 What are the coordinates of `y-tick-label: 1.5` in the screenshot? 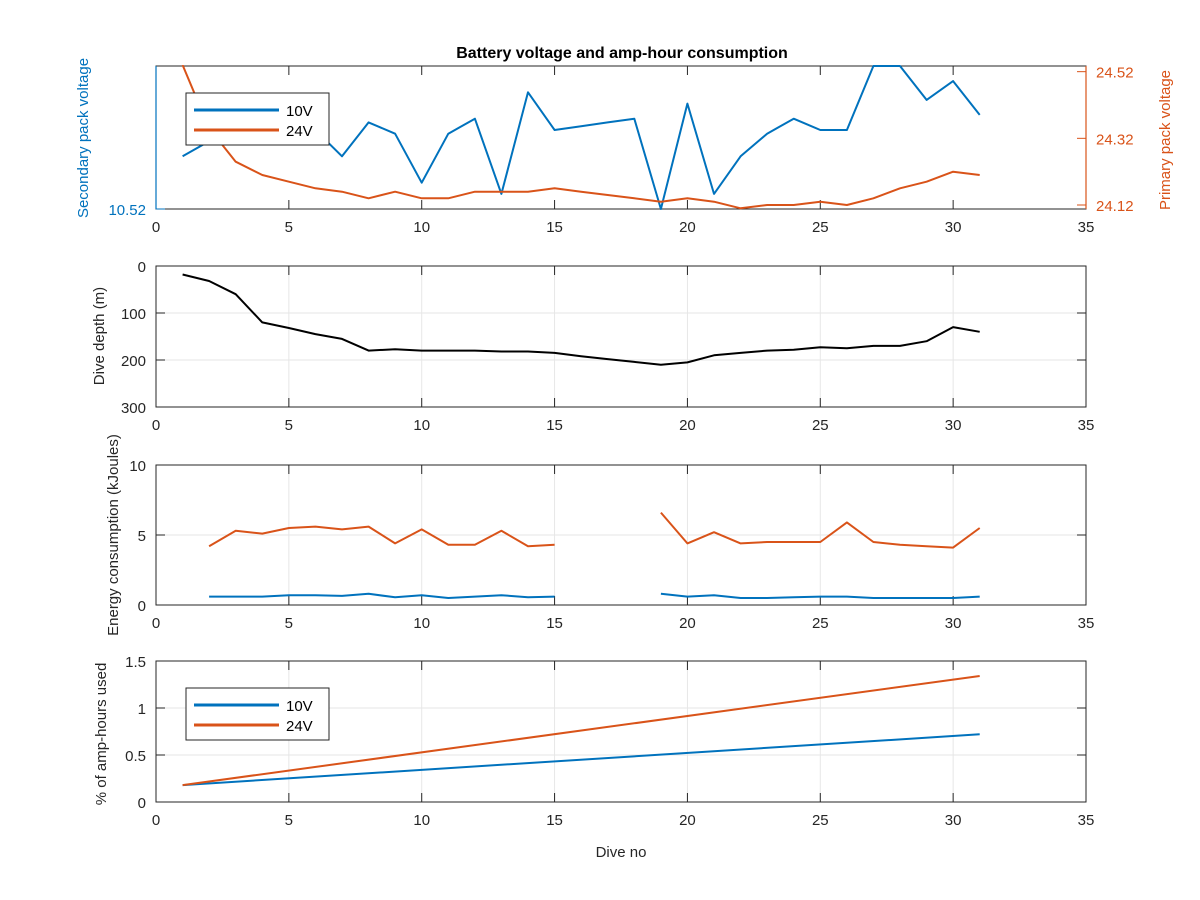 It's located at (135, 662).